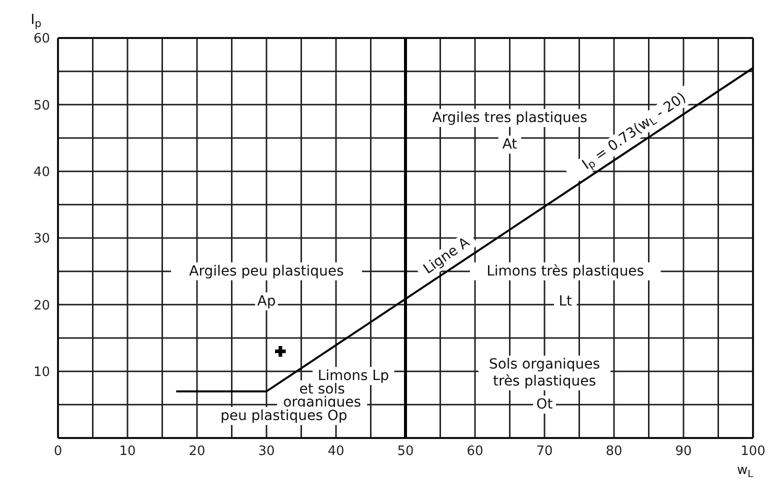  Describe the element at coordinates (745, 471) in the screenshot. I see `x-axis-title: w$_{L}$` at that location.